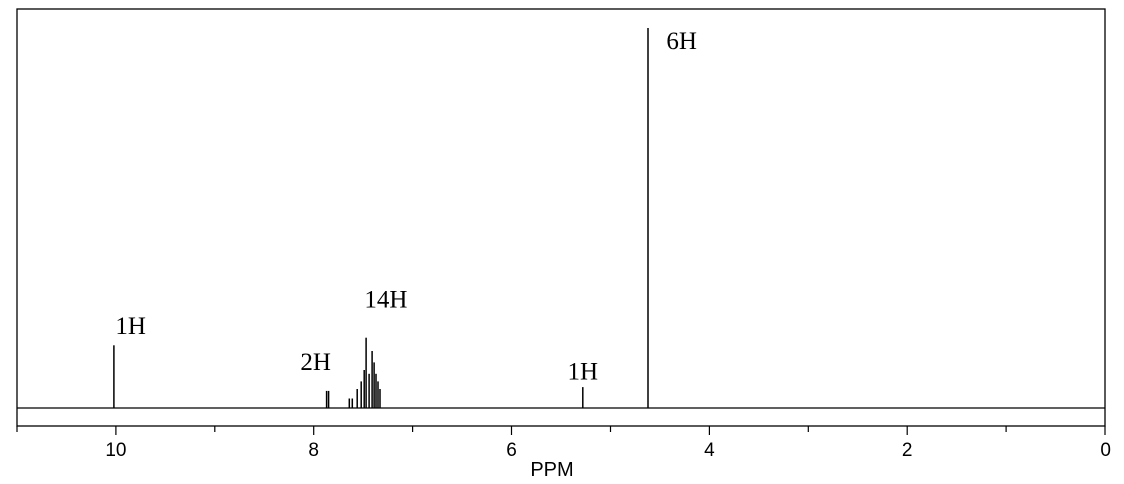  Describe the element at coordinates (313, 450) in the screenshot. I see `x-tick-label: 8` at that location.